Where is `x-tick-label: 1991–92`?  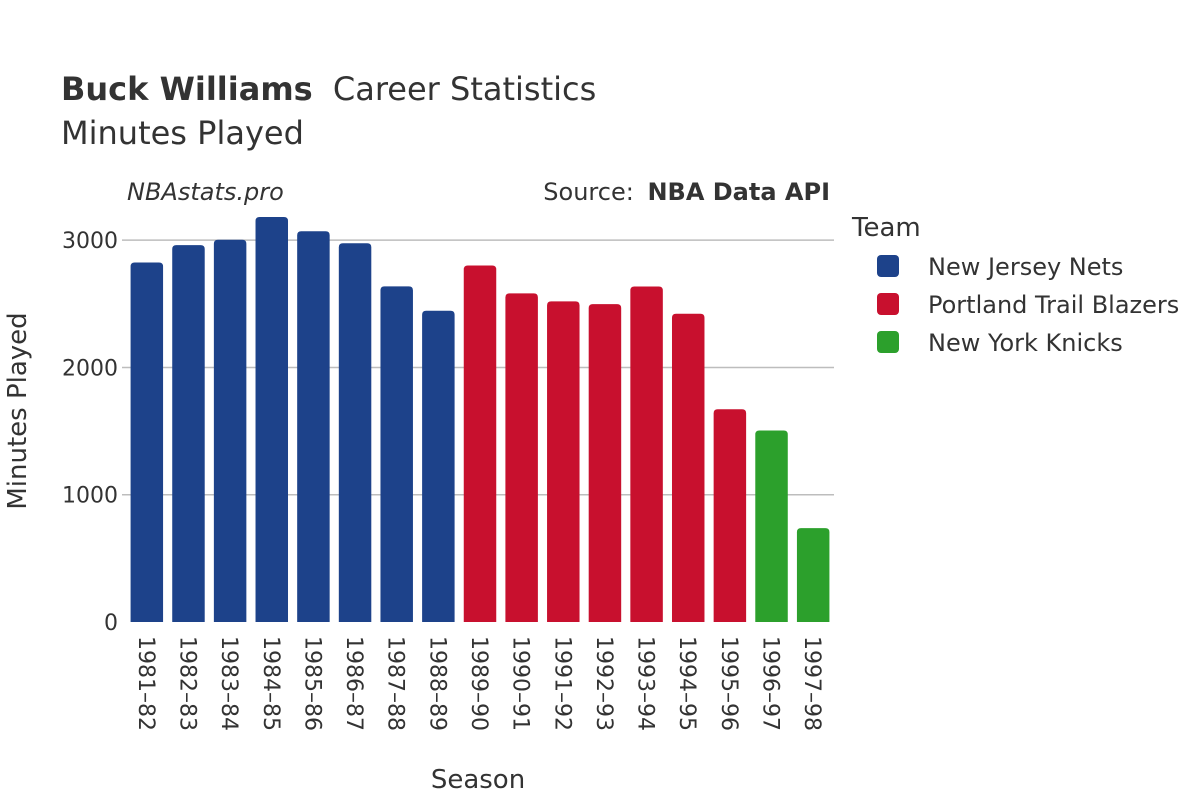 x-tick-label: 1991–92 is located at coordinates (561, 683).